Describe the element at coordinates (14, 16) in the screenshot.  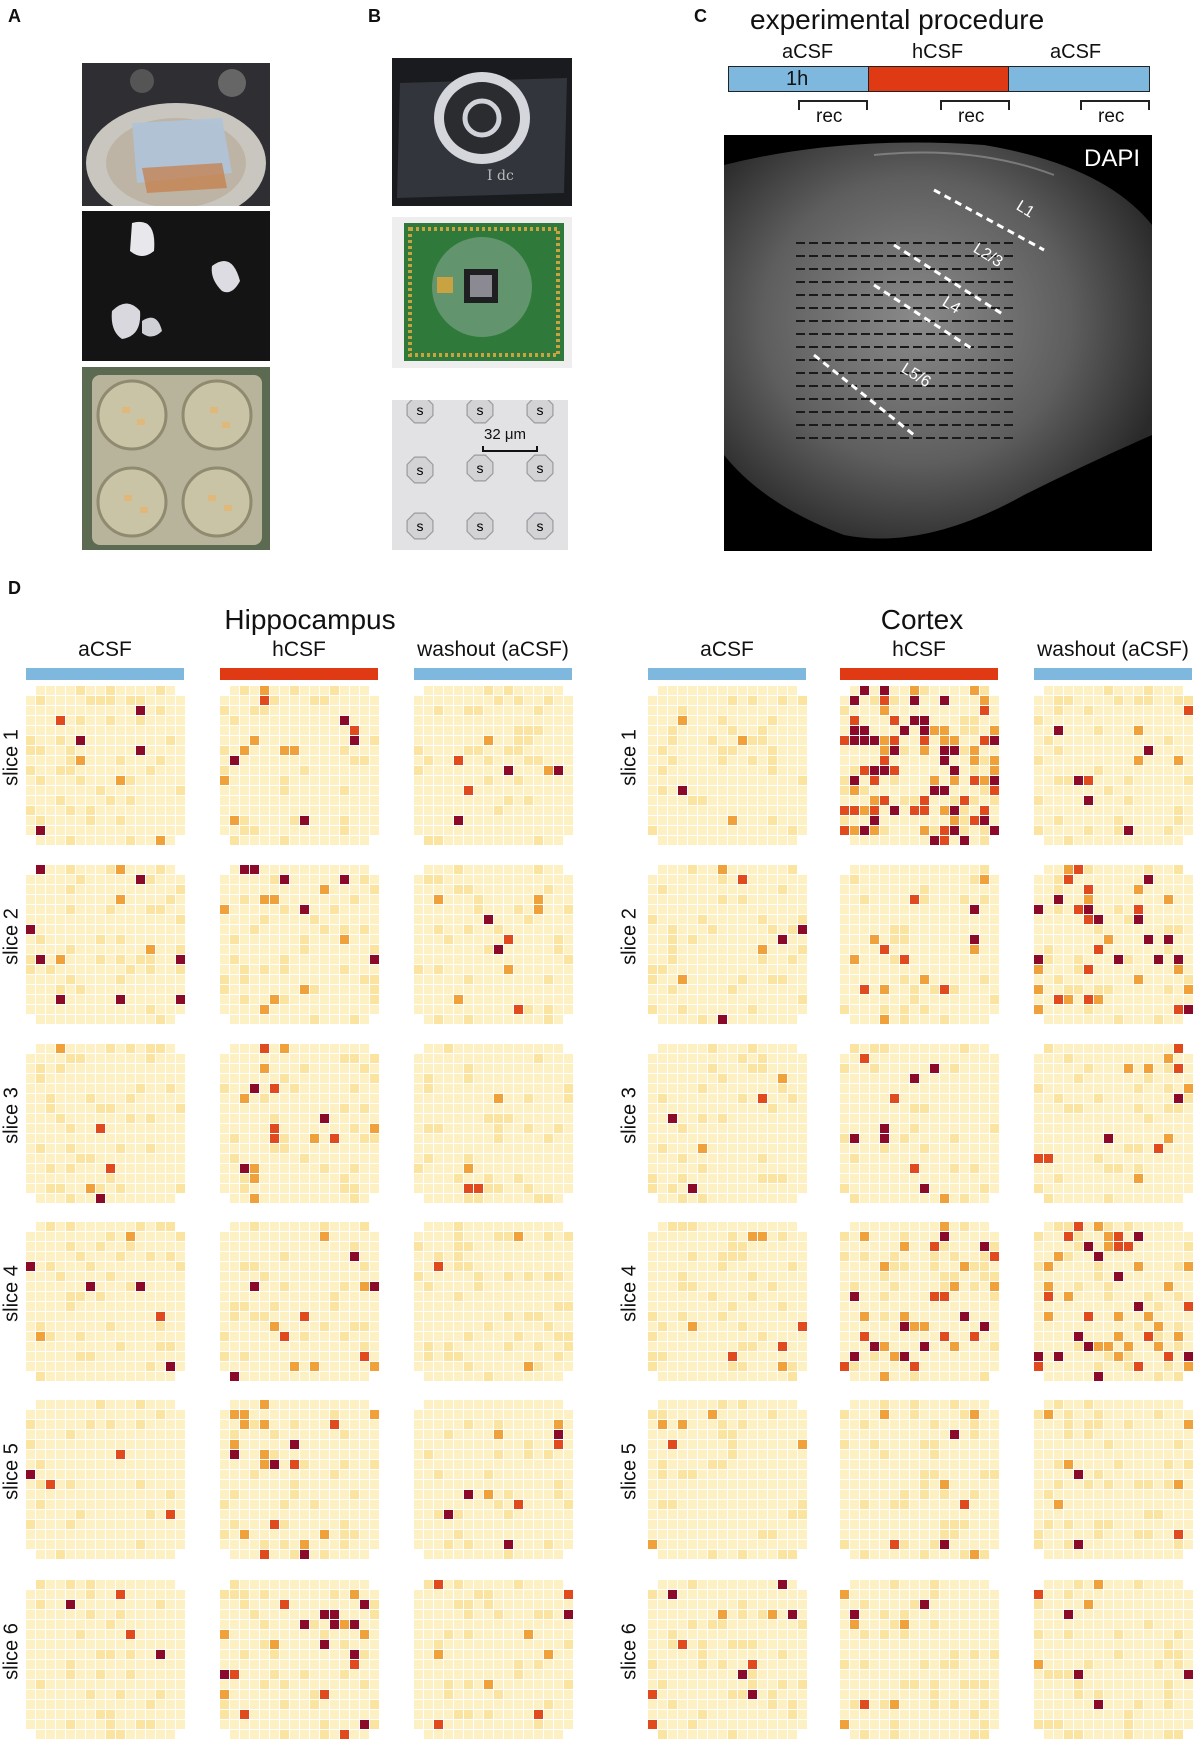
I see `panel-label-a: A` at that location.